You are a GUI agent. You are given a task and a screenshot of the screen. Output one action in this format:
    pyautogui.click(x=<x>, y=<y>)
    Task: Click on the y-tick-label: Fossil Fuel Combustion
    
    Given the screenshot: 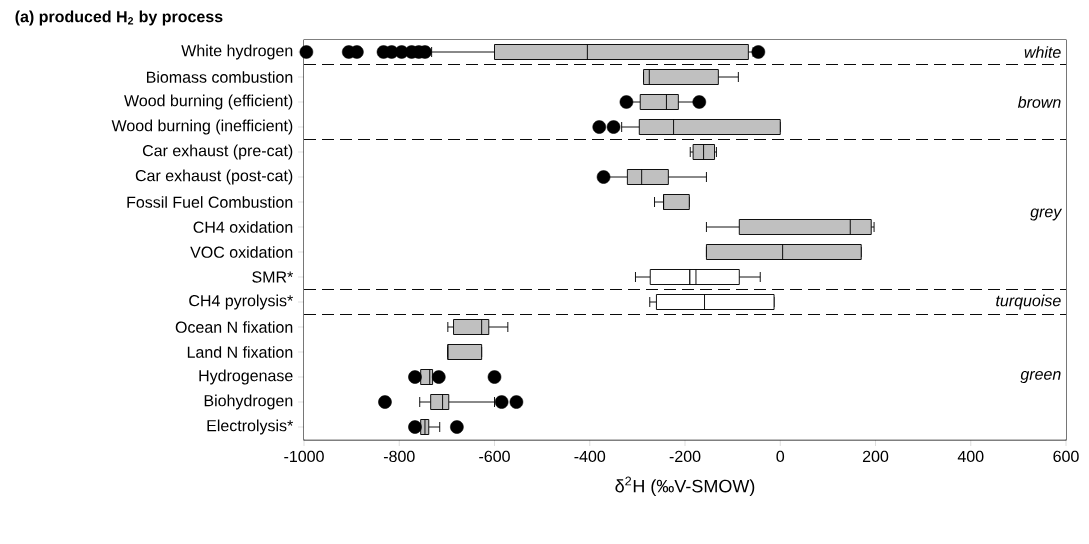 What is the action you would take?
    pyautogui.click(x=210, y=202)
    